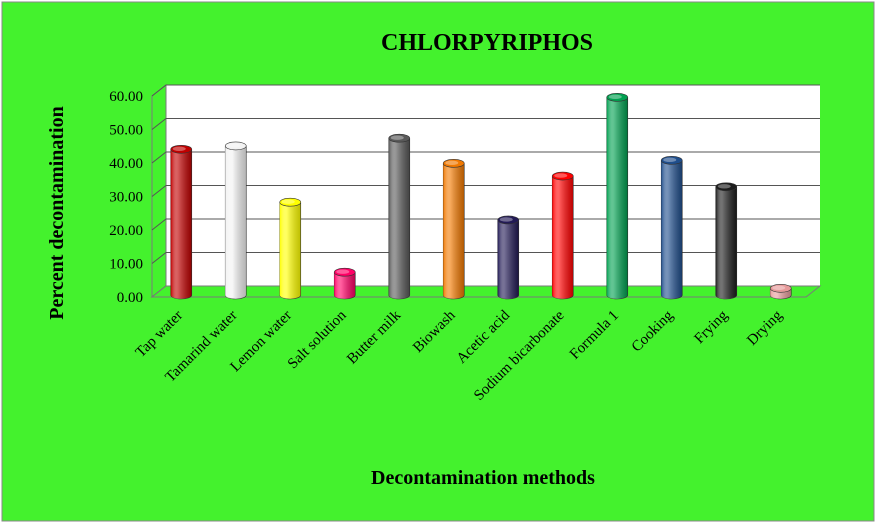  I want to click on bar-butter-milk, so click(399, 216).